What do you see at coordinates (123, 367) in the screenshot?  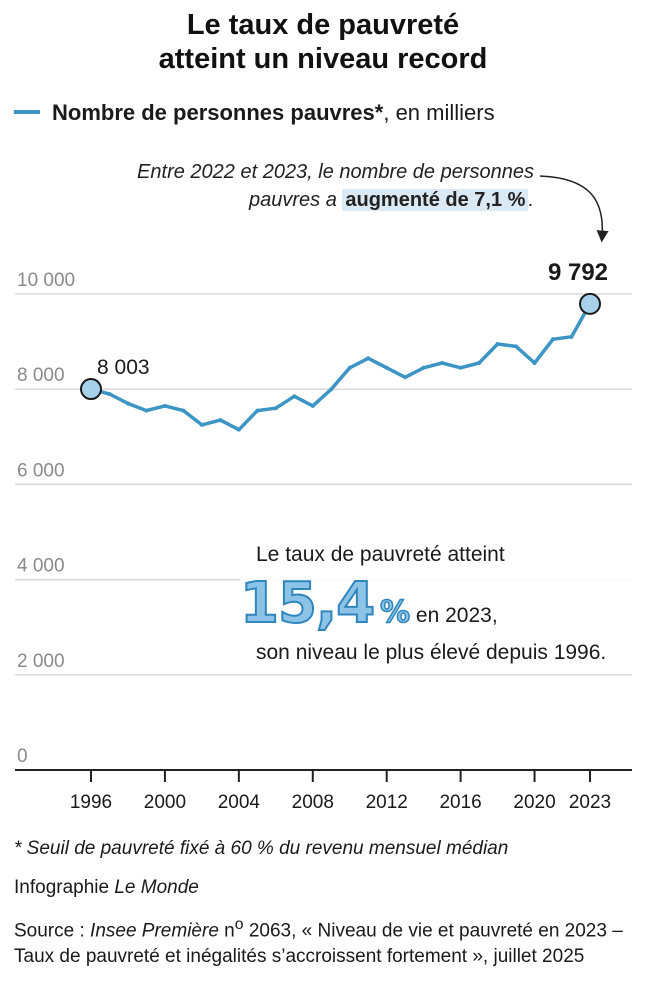 I see `data-label: 8 003` at bounding box center [123, 367].